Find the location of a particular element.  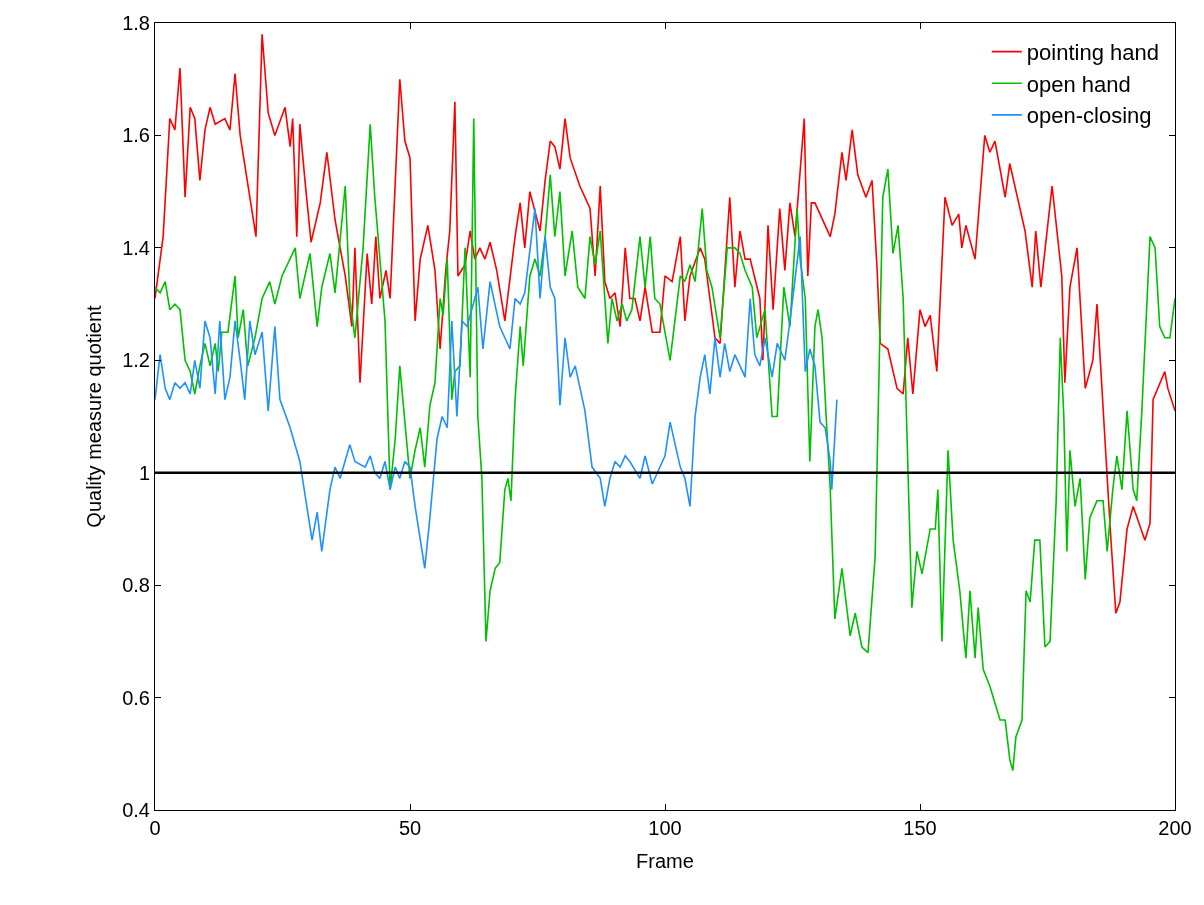

y-tick-label: 1.2 is located at coordinates (136, 360).